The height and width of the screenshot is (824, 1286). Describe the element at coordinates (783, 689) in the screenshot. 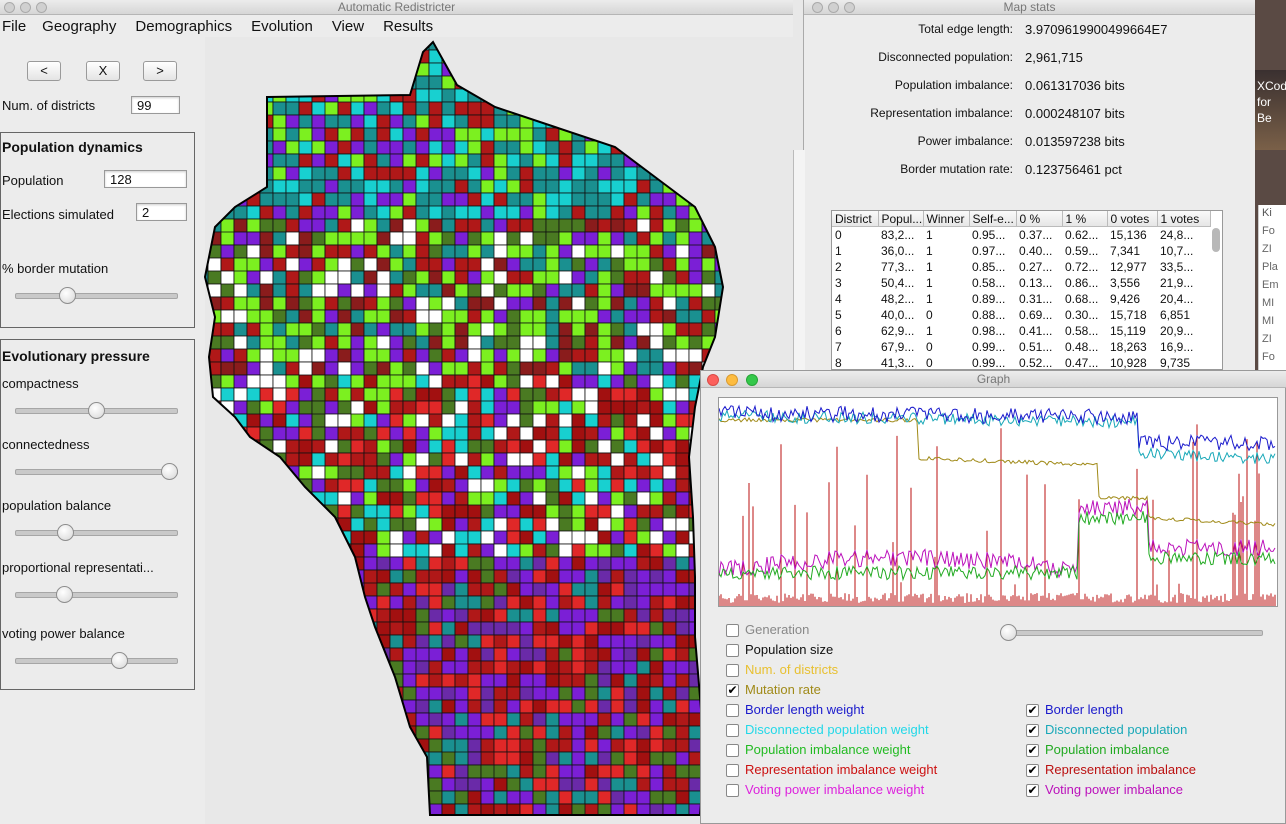

I see `graph-series-label: Mutation rate` at that location.